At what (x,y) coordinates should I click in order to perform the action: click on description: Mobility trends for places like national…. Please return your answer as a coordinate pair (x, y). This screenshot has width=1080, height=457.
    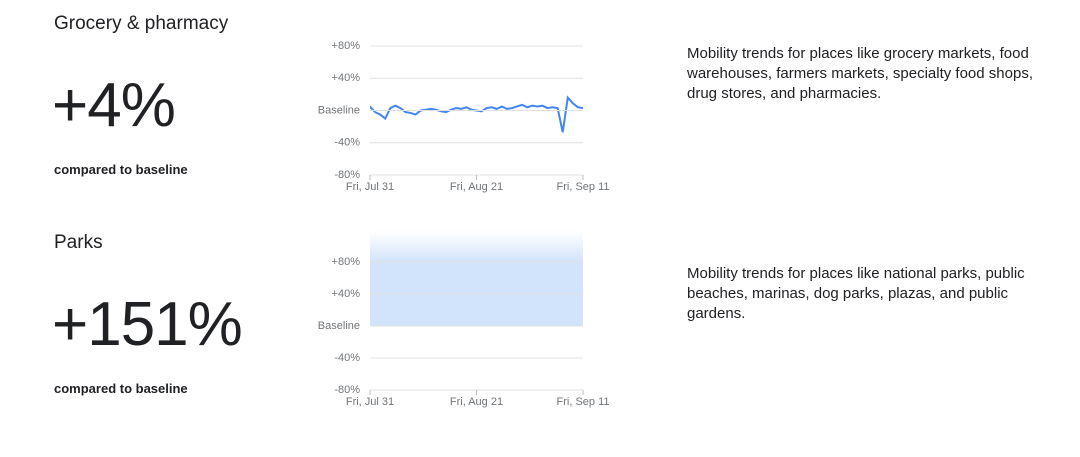
    Looking at the image, I should click on (856, 293).